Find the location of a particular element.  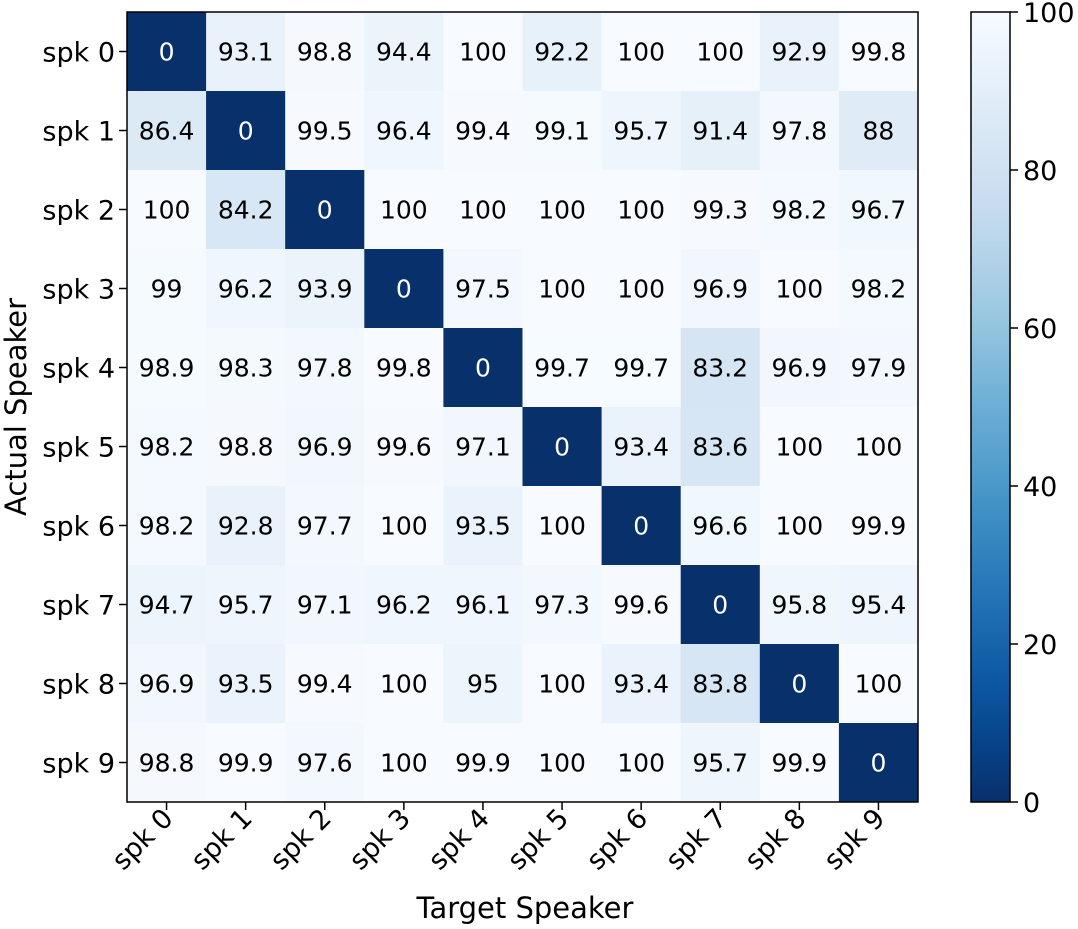

y-tick-label: spk 3 is located at coordinates (78, 290).